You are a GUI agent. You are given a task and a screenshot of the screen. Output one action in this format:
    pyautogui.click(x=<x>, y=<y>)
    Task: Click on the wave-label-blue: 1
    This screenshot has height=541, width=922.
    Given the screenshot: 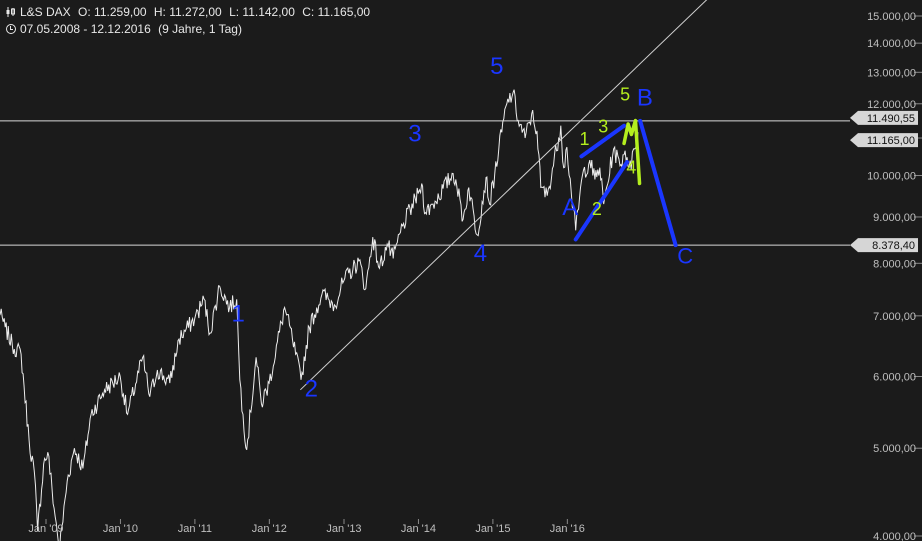 What is the action you would take?
    pyautogui.click(x=237, y=313)
    